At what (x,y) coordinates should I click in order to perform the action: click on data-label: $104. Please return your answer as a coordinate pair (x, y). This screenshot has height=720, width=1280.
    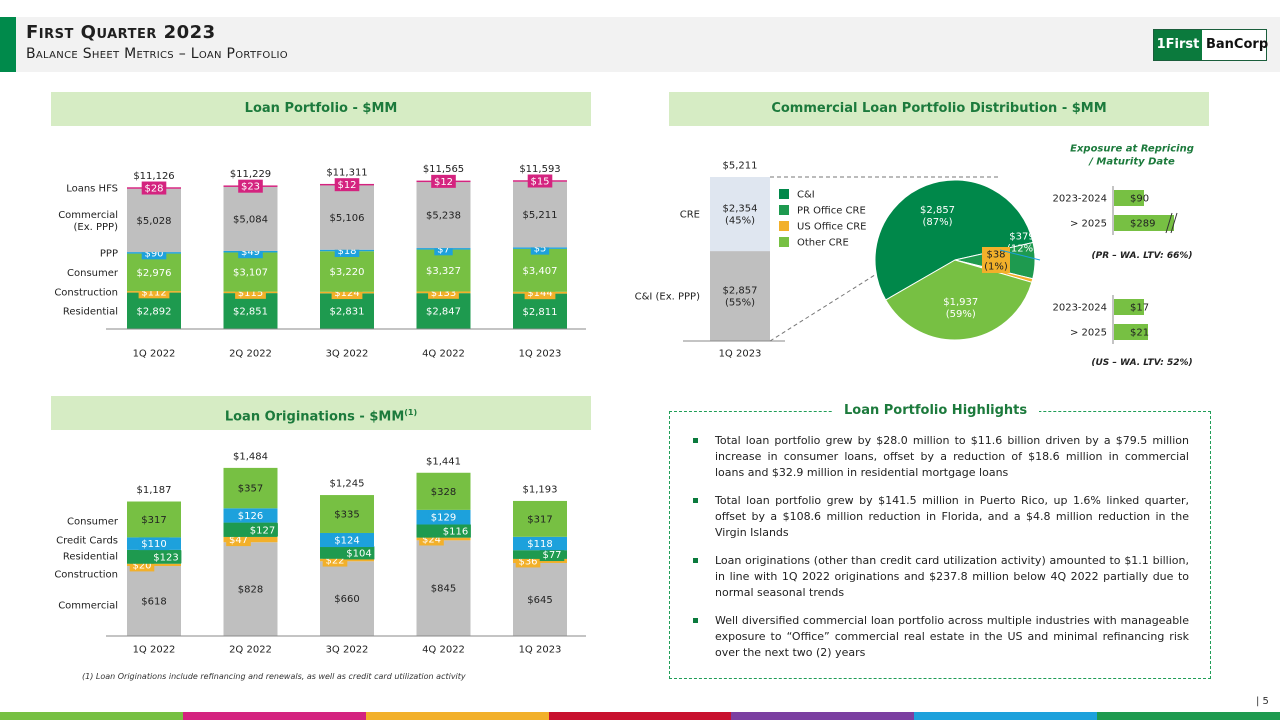
    Looking at the image, I should click on (358, 553).